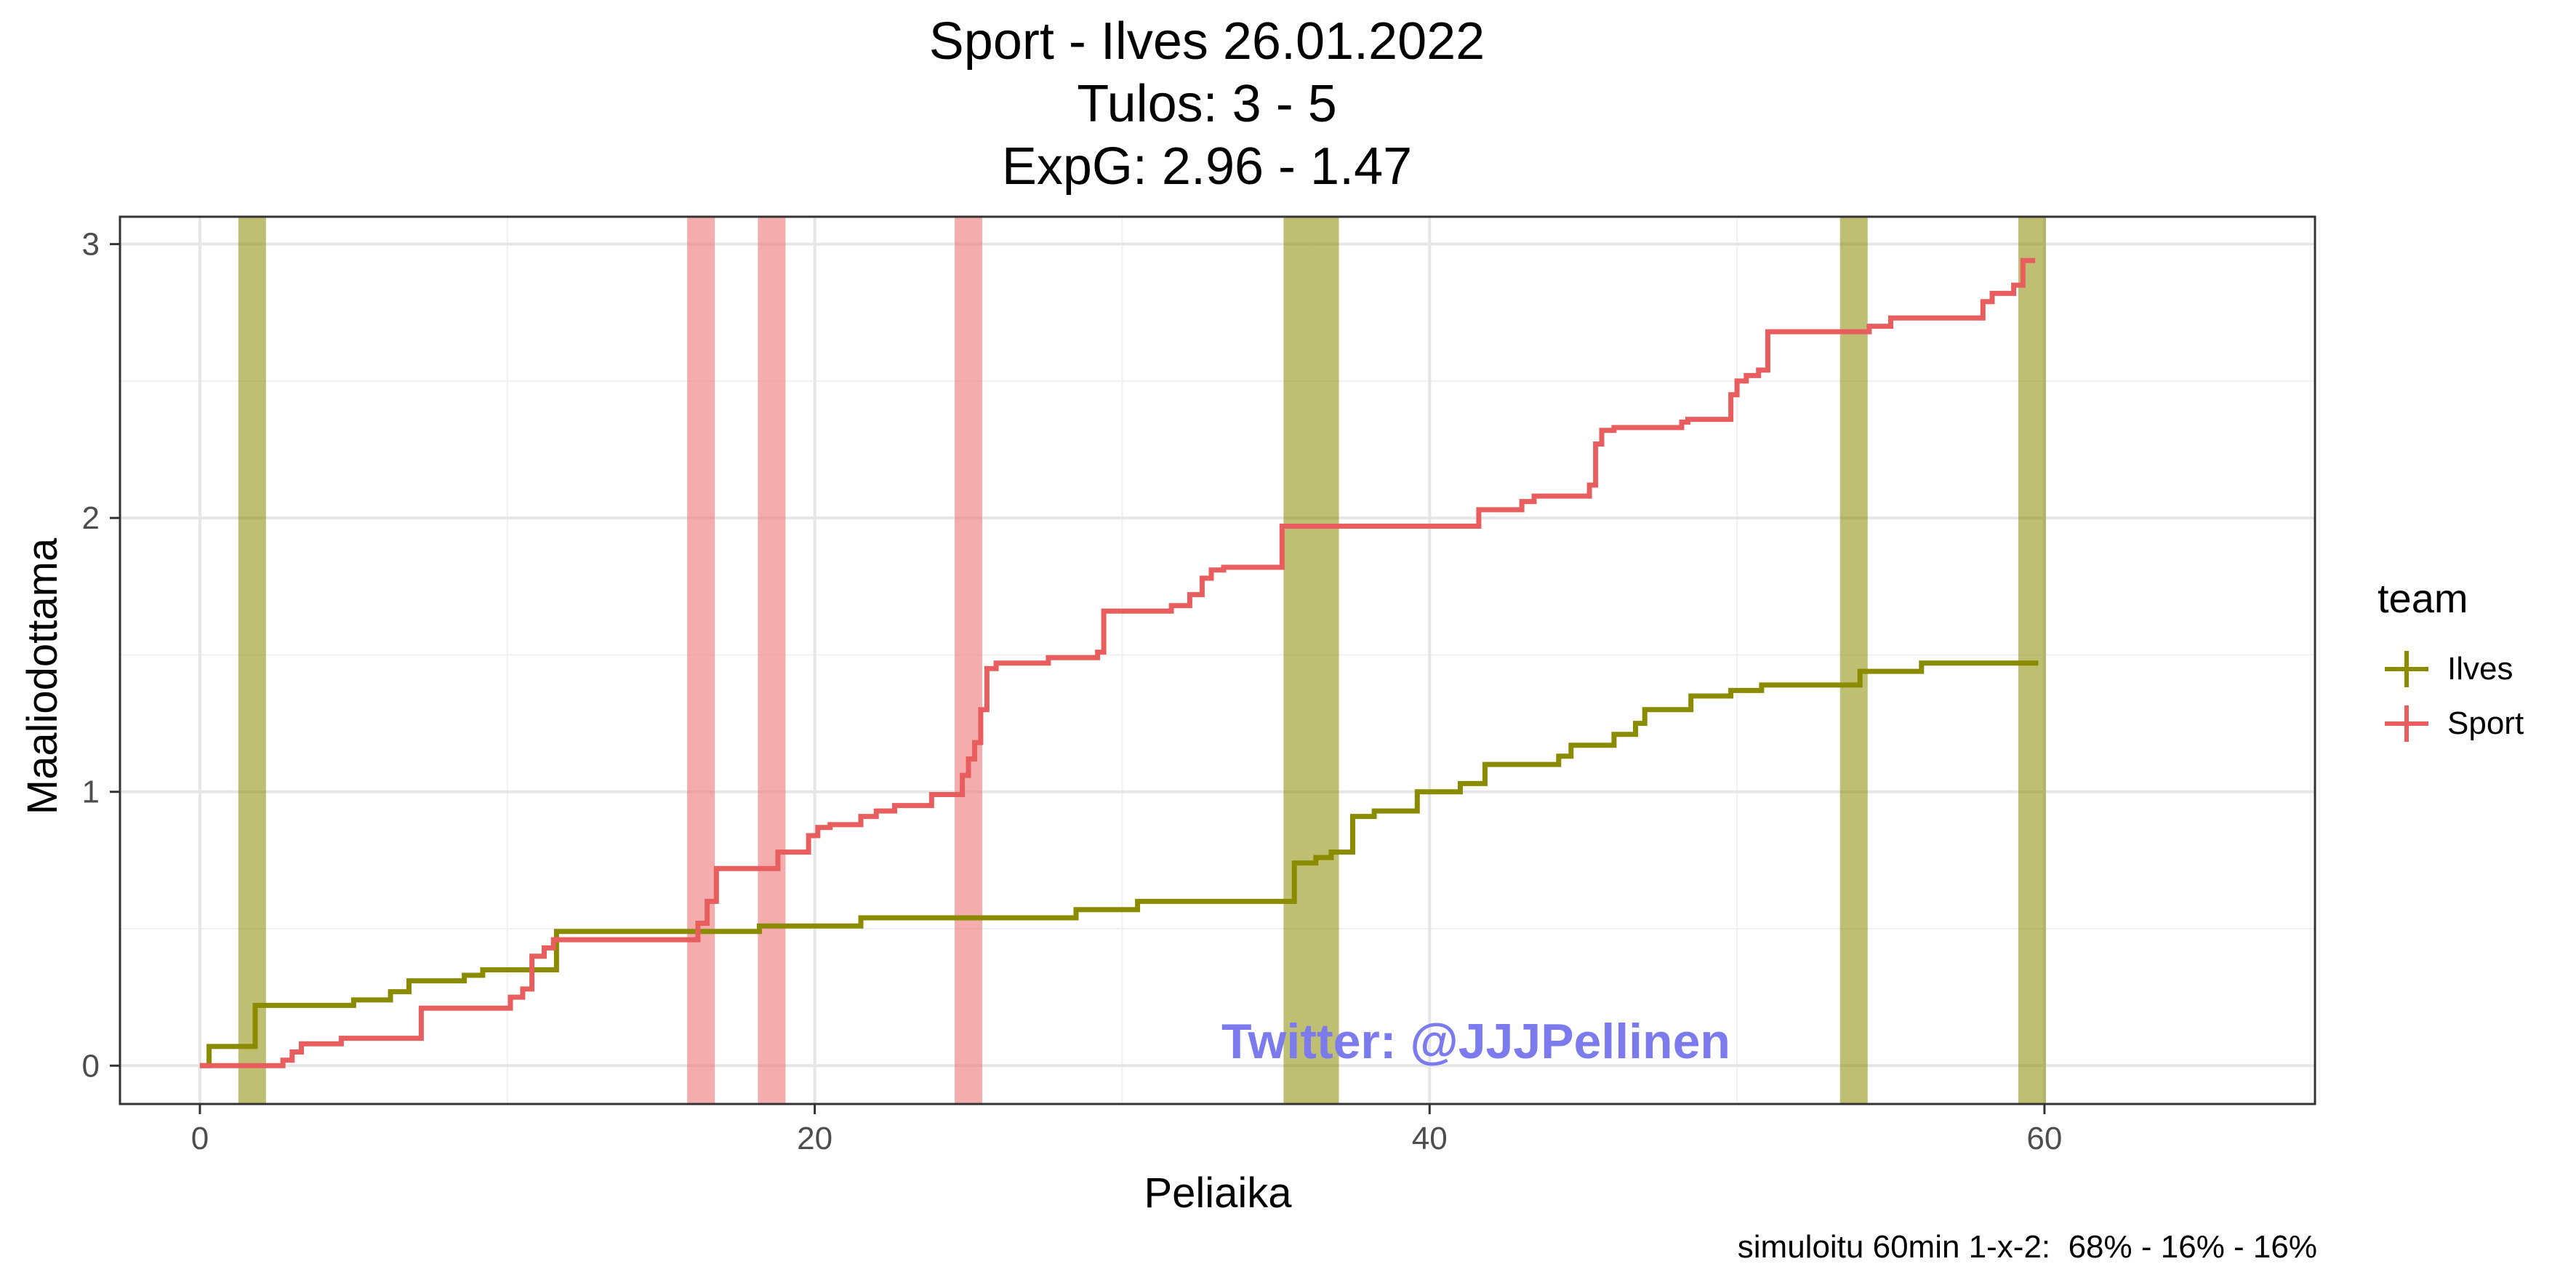 The width and height of the screenshot is (2576, 1288). Describe the element at coordinates (1206, 41) in the screenshot. I see `chart-title: Sport - Ilves 26.01.2022` at that location.